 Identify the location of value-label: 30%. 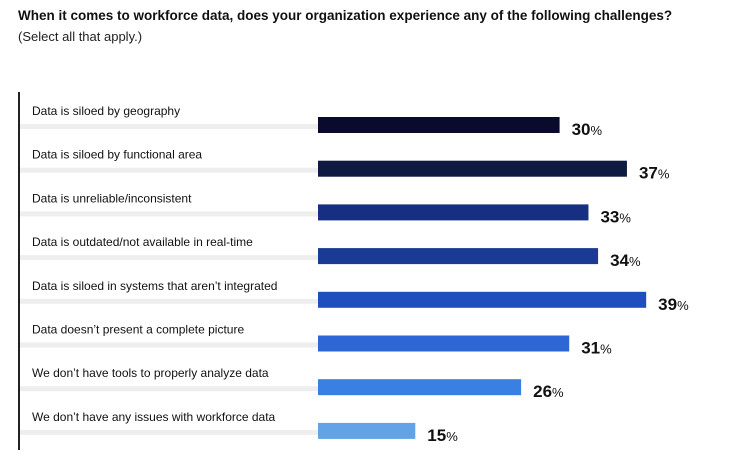
(587, 129).